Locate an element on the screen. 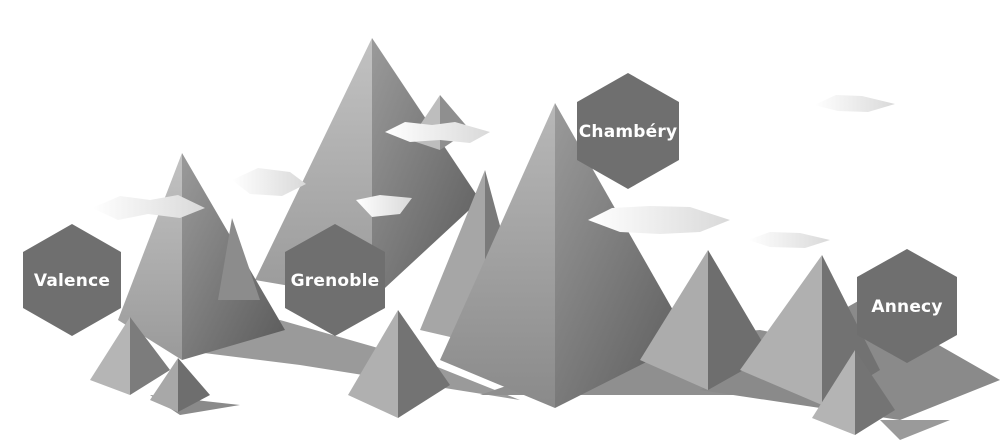  city-label-chambery: Chambéry is located at coordinates (628, 132).